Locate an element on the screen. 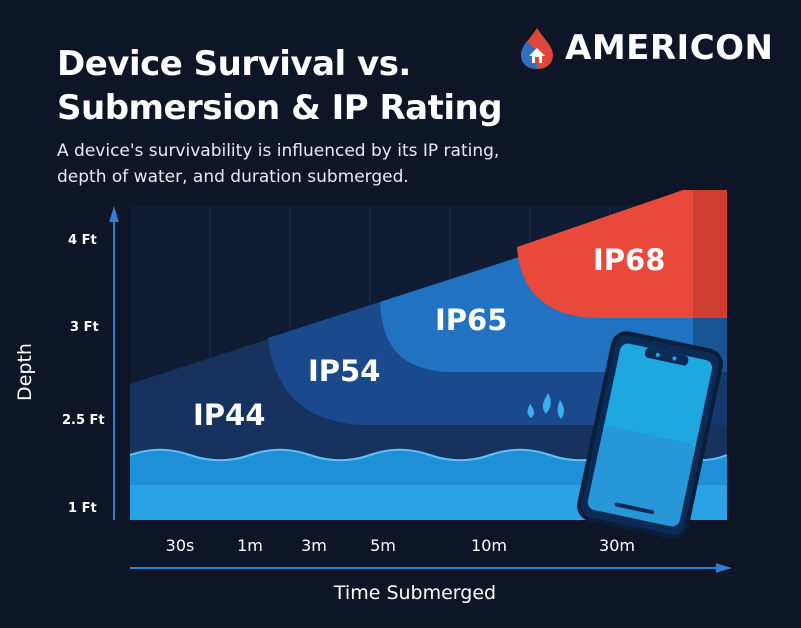 This screenshot has height=628, width=801. zone-label-ip54: IP54 is located at coordinates (344, 371).